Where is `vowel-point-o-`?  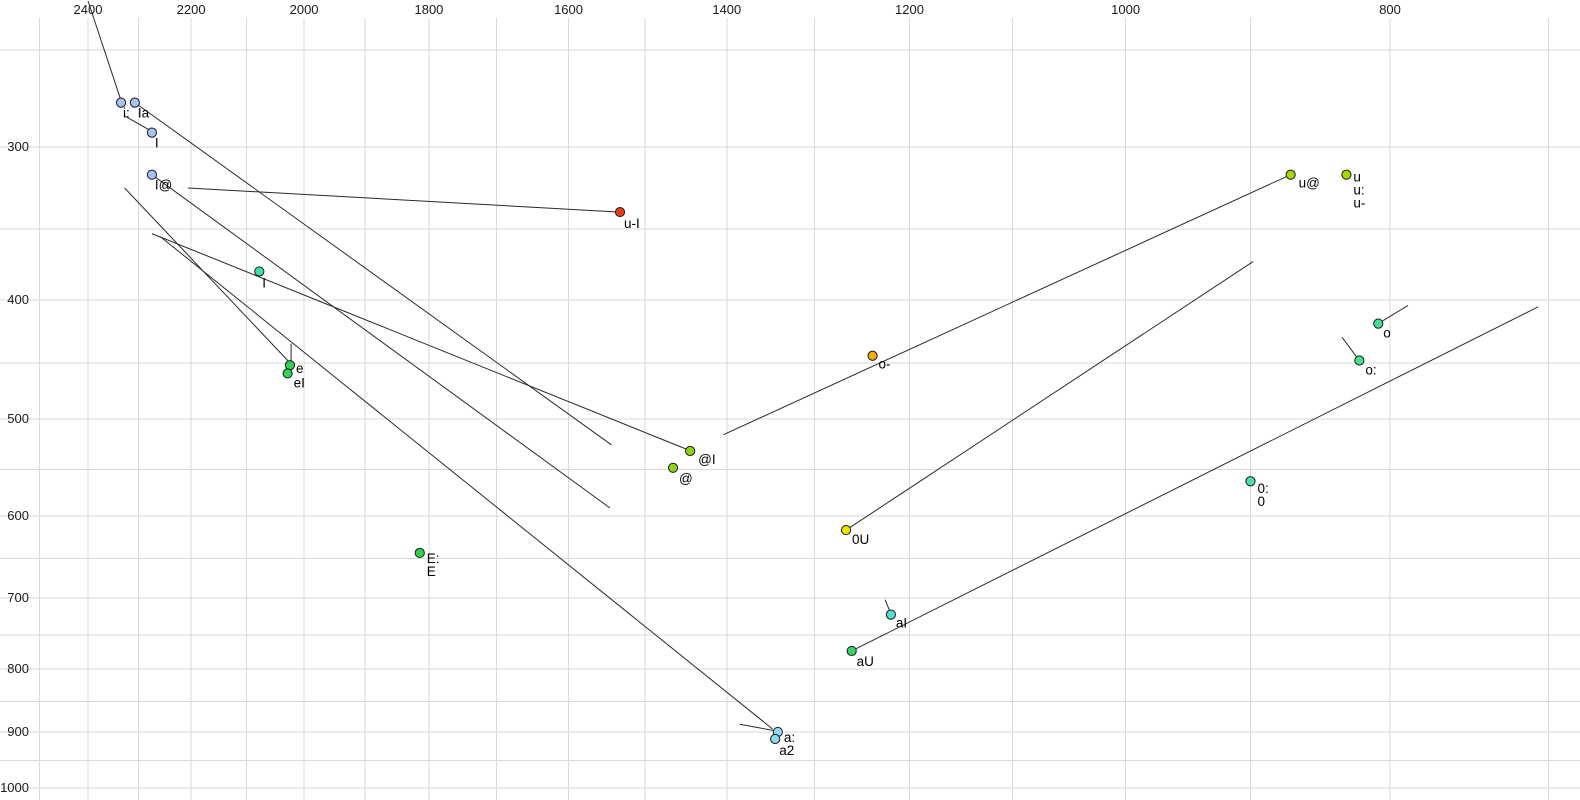
vowel-point-o- is located at coordinates (872, 355).